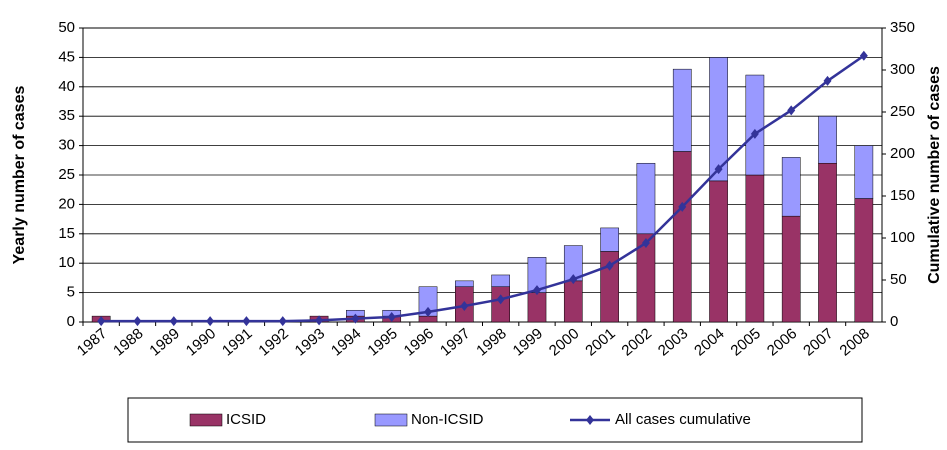  I want to click on y-tick-label: 15, so click(66, 233).